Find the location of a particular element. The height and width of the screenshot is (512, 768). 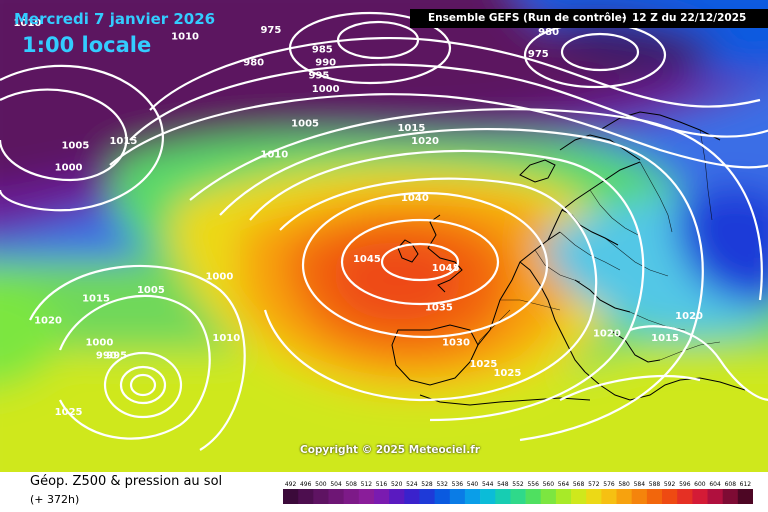

isobar-label: 1040 is located at coordinates (415, 198).